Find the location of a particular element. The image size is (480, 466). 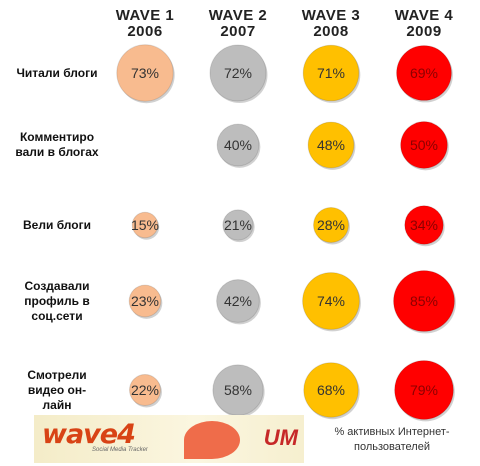

row-label-3: Вели блоги is located at coordinates (57, 225).